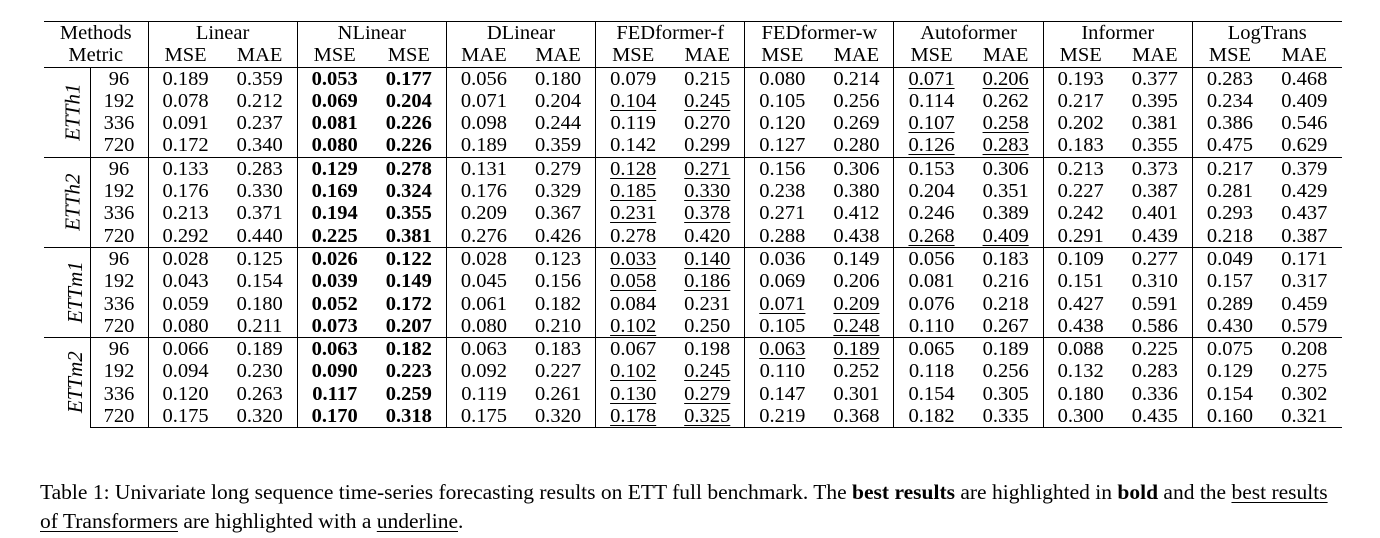 The width and height of the screenshot is (1380, 538). I want to click on value-text: 0.180, so click(259, 303).